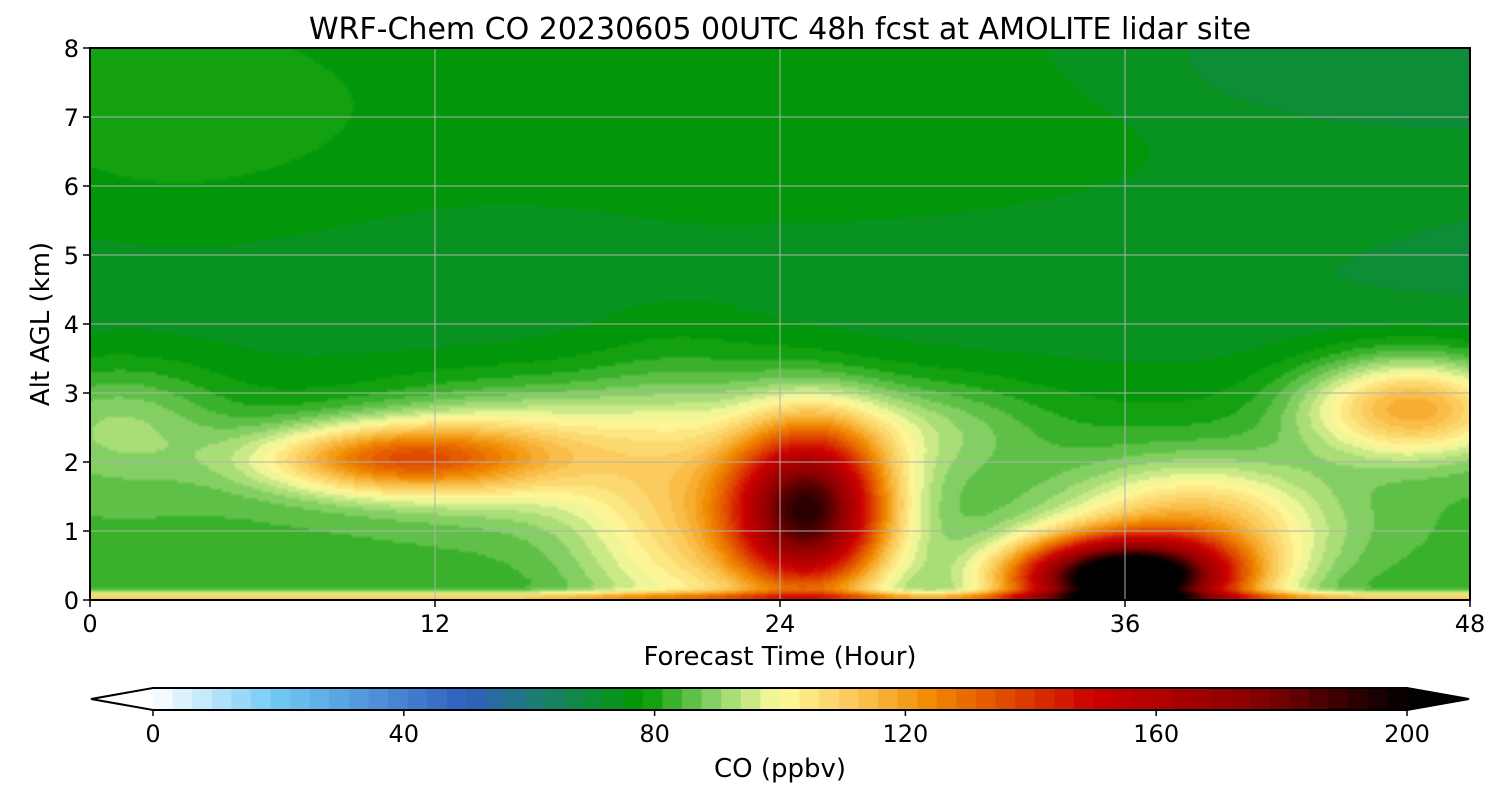 The image size is (1500, 800). Describe the element at coordinates (1407, 734) in the screenshot. I see `colorbar-tick-label: 200` at that location.